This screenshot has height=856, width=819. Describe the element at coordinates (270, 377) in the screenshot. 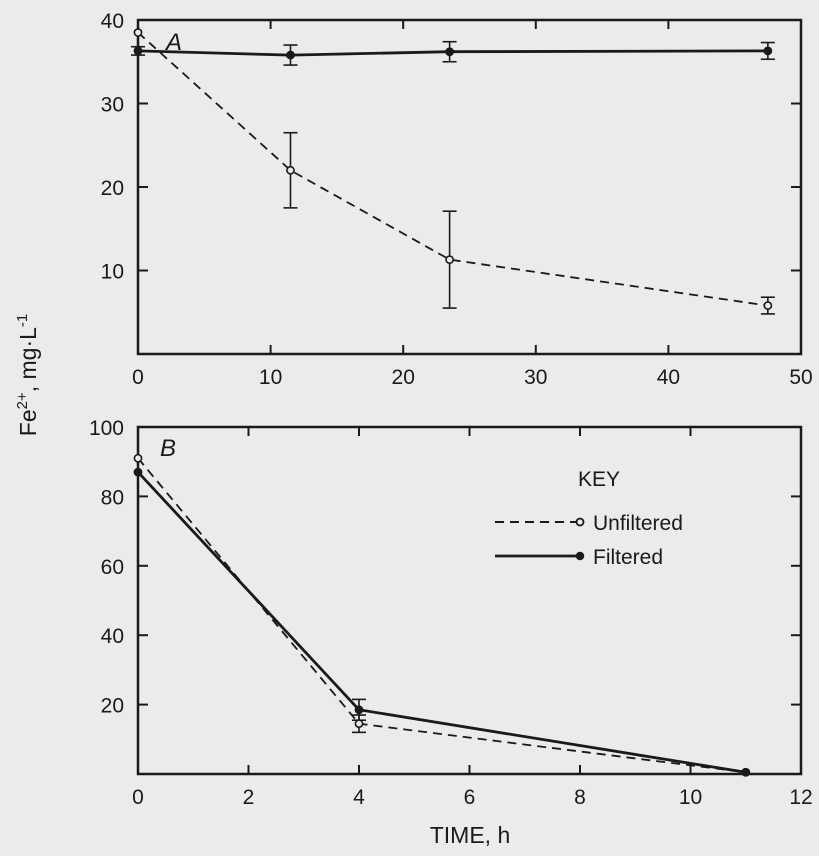

I see `panel-a-x-tick-label: 10` at that location.